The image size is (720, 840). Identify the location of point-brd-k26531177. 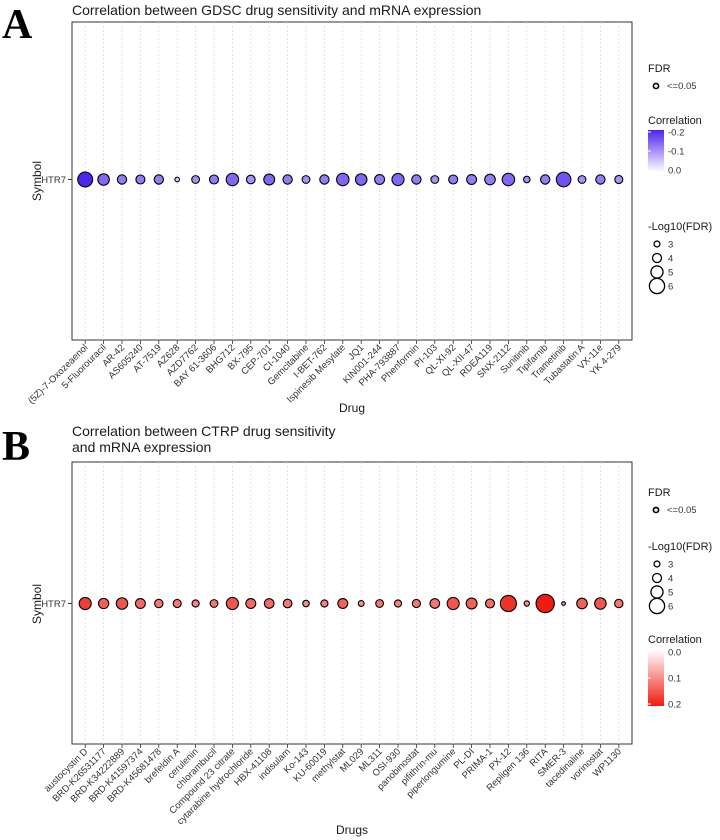
(103, 603).